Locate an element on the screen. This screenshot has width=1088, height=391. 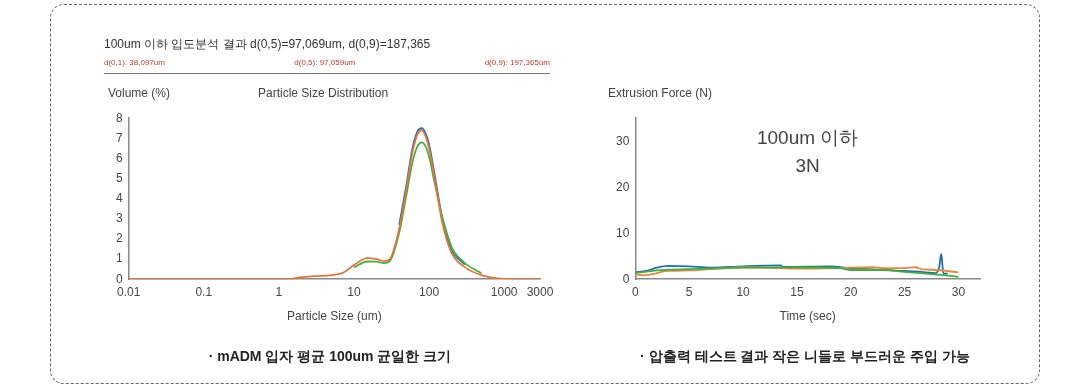
y-tick-label: 2 is located at coordinates (119, 238).